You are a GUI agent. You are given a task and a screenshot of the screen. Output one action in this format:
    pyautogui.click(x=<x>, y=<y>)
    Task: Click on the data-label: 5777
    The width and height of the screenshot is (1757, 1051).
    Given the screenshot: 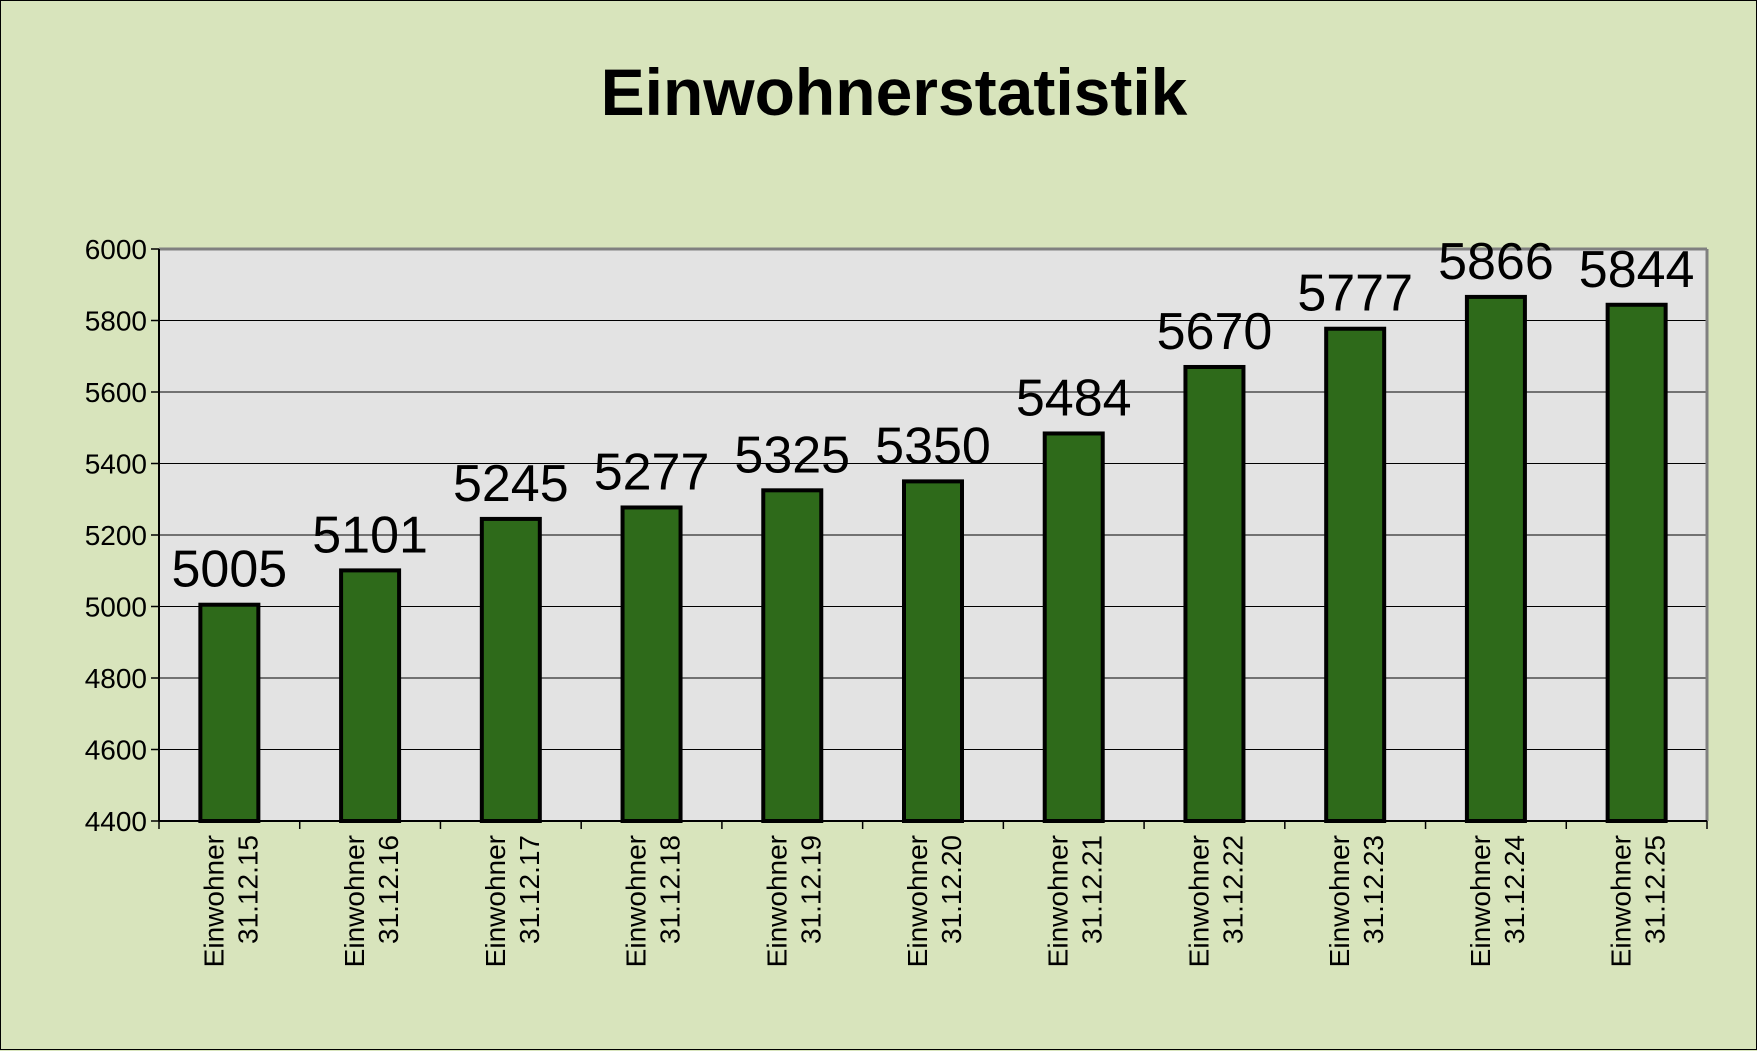 What is the action you would take?
    pyautogui.click(x=1355, y=294)
    